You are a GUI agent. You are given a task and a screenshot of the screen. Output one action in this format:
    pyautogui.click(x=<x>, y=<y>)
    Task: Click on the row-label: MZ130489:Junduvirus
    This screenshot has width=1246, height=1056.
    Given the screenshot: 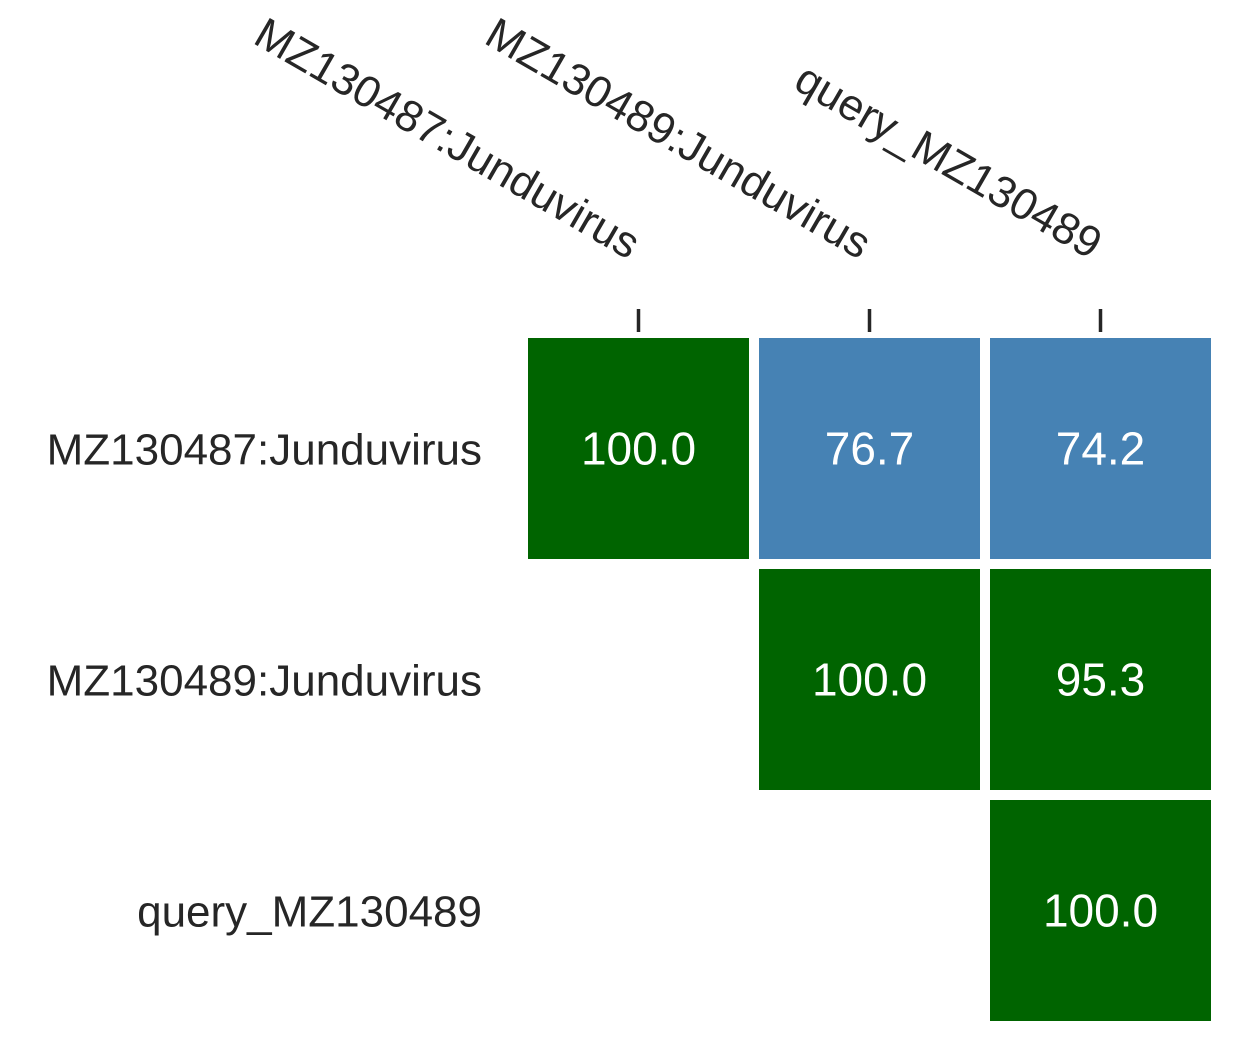 What is the action you would take?
    pyautogui.click(x=264, y=681)
    